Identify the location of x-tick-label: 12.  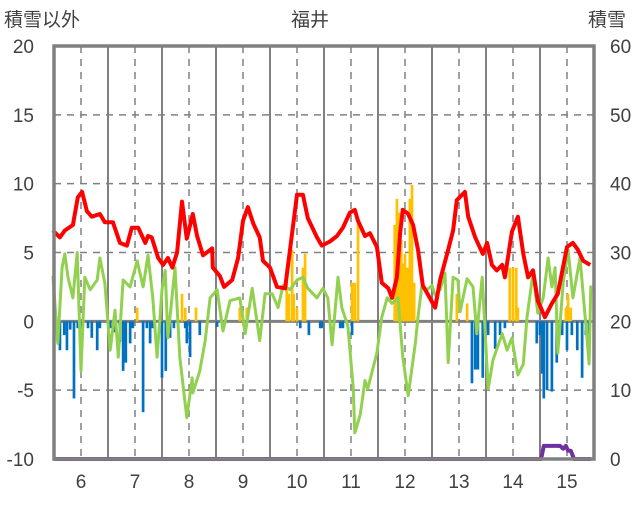
(404, 482).